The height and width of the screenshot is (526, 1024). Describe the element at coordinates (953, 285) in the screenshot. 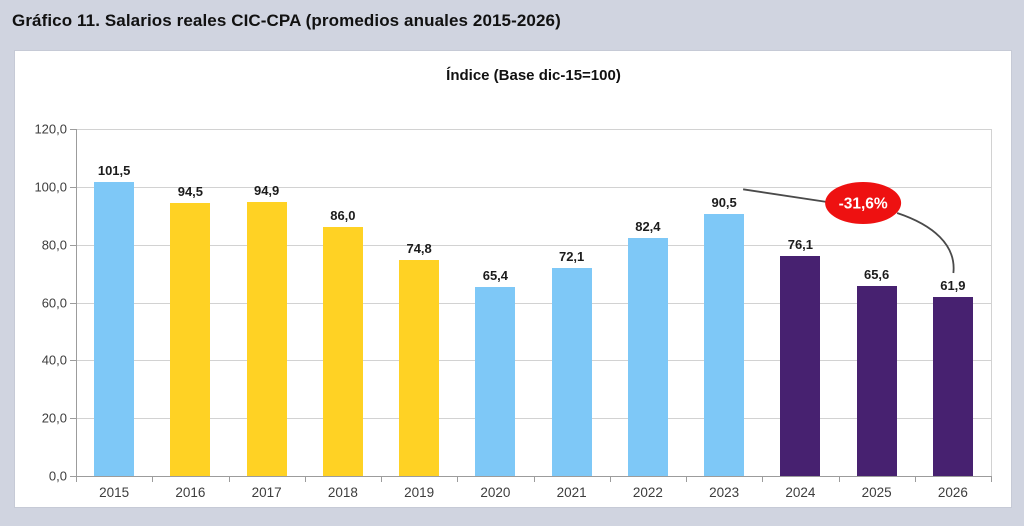

I see `bar-value-2026: 61,9` at that location.